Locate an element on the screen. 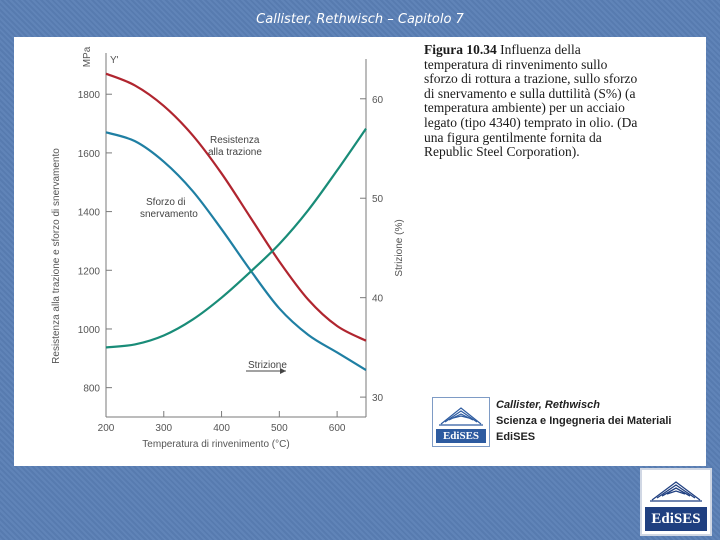  publisher-logo-text: EdiSES is located at coordinates (461, 436).